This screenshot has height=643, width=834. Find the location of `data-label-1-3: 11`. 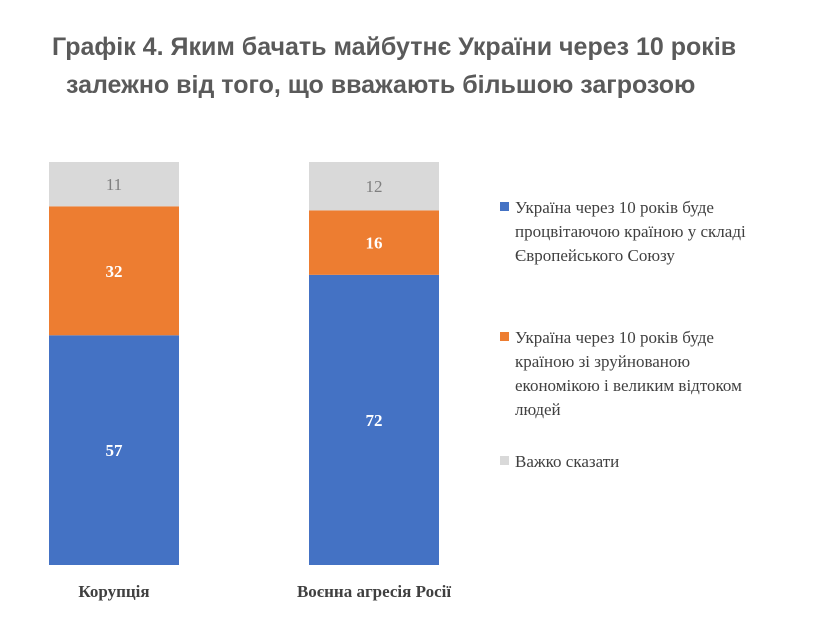

data-label-1-3: 11 is located at coordinates (114, 184).